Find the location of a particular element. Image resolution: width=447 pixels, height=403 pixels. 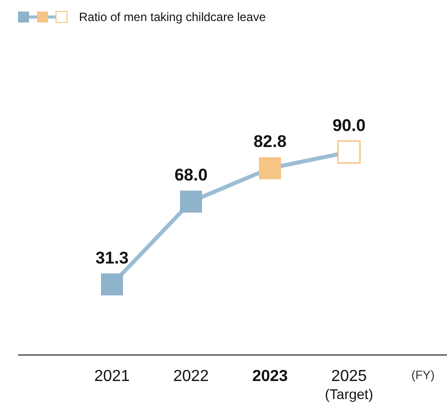

x-tick-label: 2025 (Target) is located at coordinates (349, 385).